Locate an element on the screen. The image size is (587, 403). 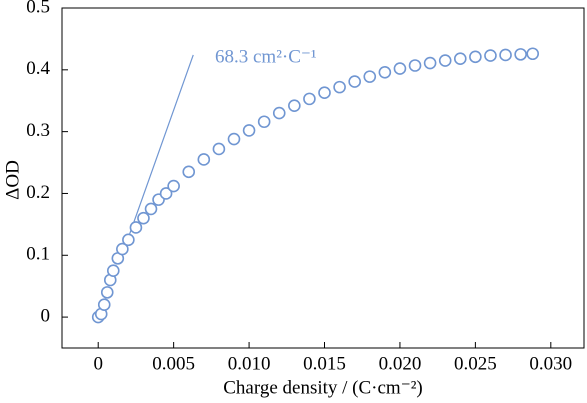
y-tick-label: 0.2 is located at coordinates (38, 192).